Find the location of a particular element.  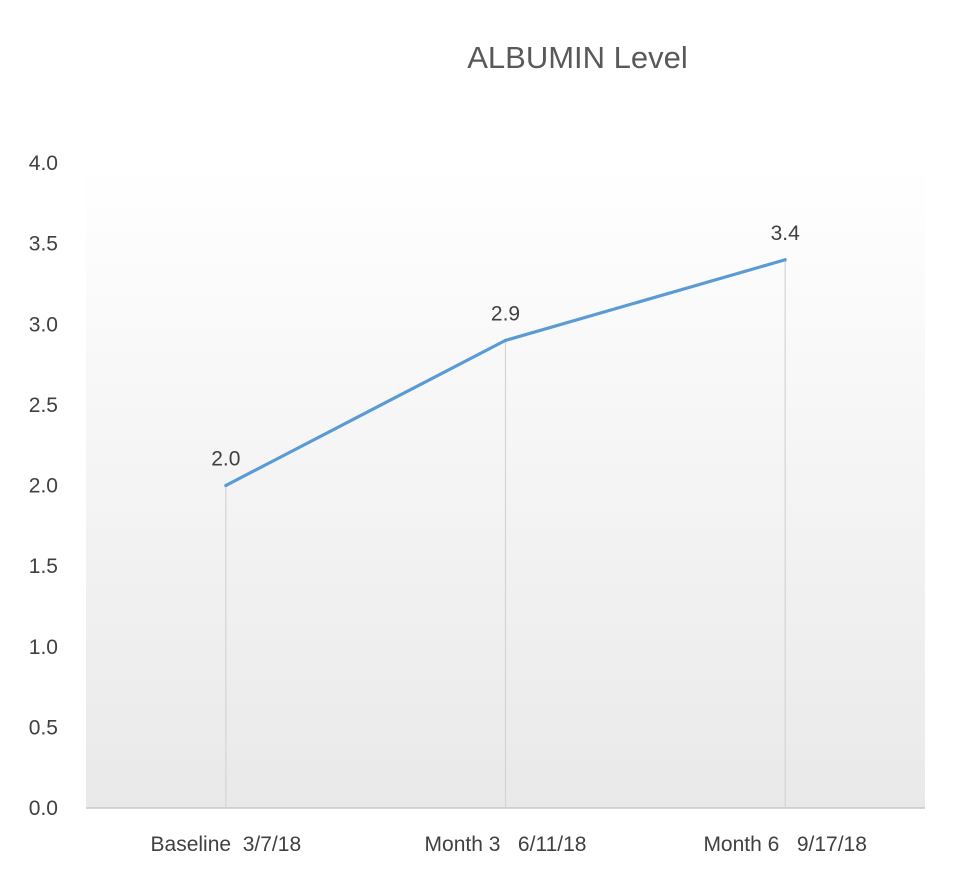

y-tick-label: 0.5 is located at coordinates (43, 727).